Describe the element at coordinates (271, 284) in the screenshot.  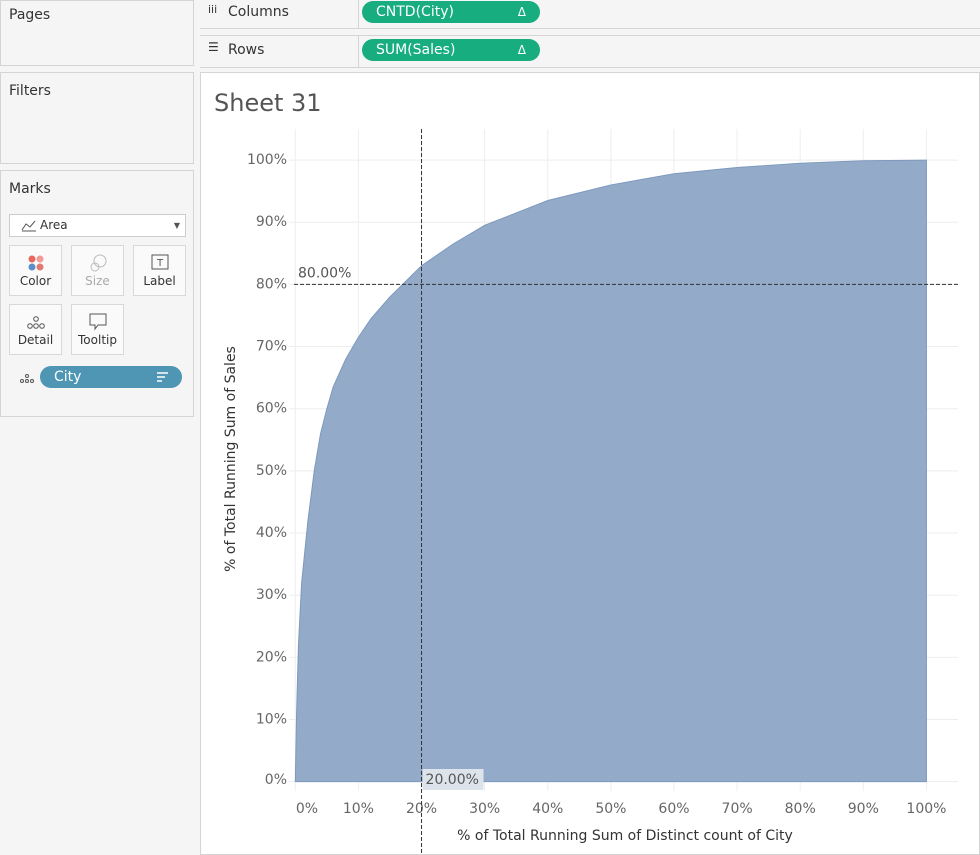
I see `y-tick-label: 80%` at that location.